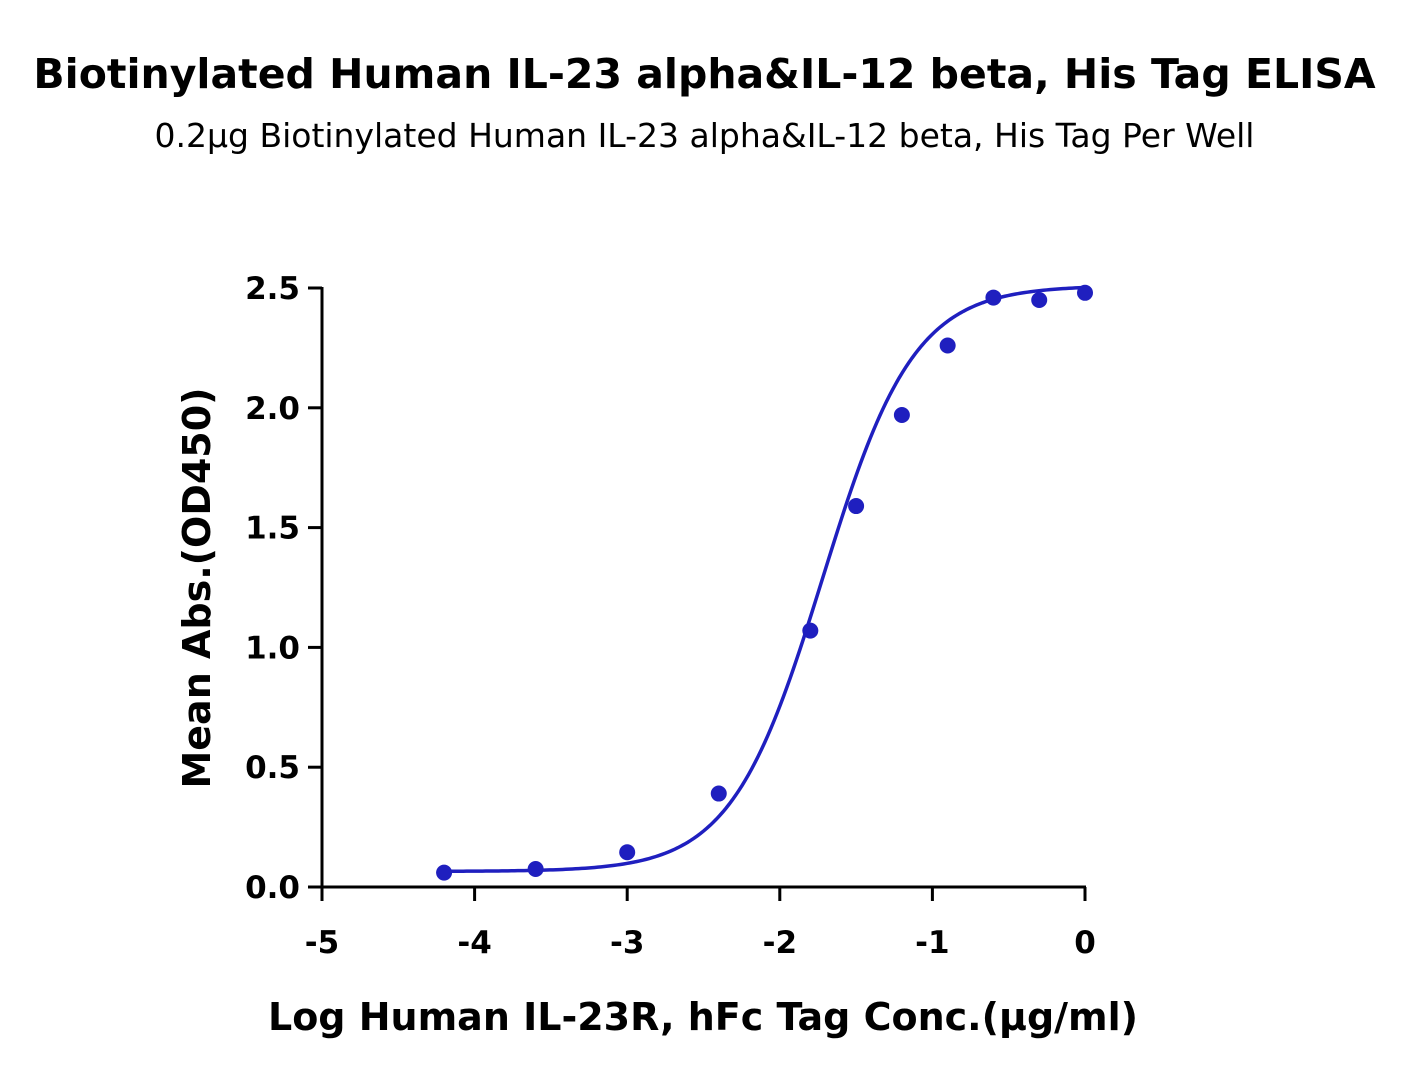 The width and height of the screenshot is (1409, 1086). I want to click on x-axis-title: Log Human IL-23R, hFc Tag Conc.(μg/ml), so click(703, 1017).